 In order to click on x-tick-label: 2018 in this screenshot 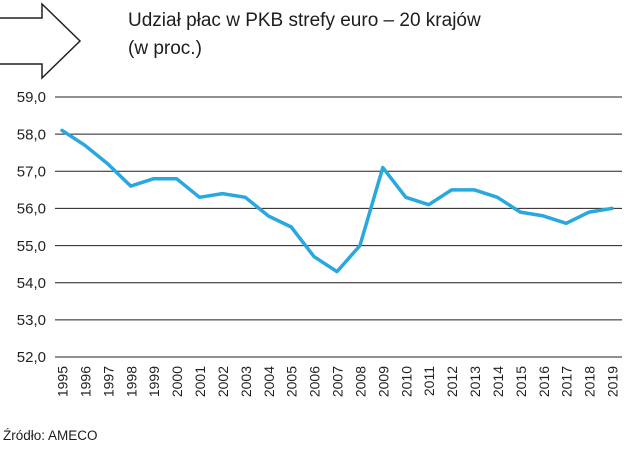, I will do `click(590, 381)`.